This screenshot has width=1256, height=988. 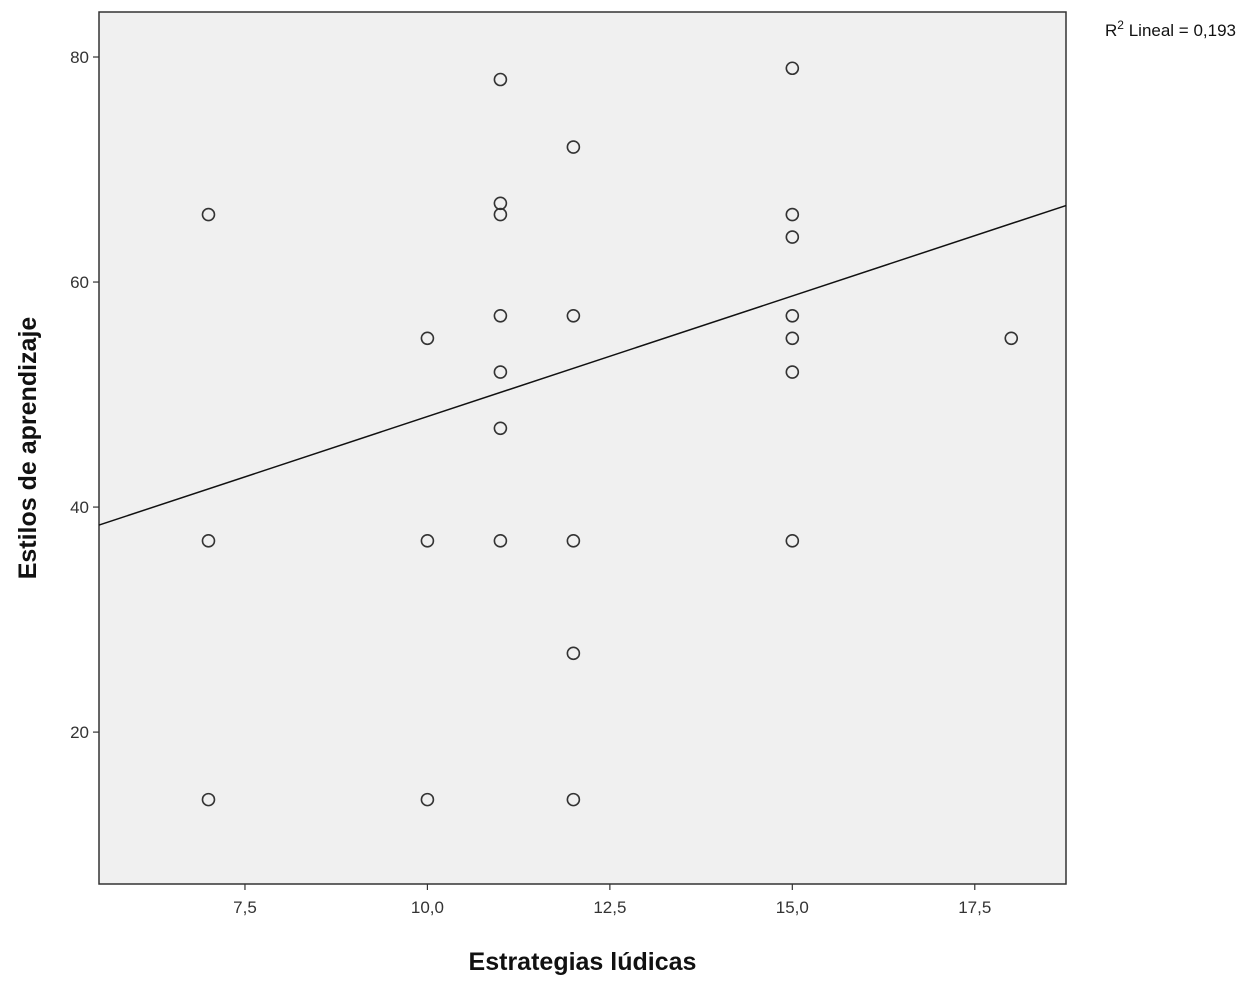 What do you see at coordinates (583, 962) in the screenshot?
I see `x-axis-title: Estrategias lúdicas` at bounding box center [583, 962].